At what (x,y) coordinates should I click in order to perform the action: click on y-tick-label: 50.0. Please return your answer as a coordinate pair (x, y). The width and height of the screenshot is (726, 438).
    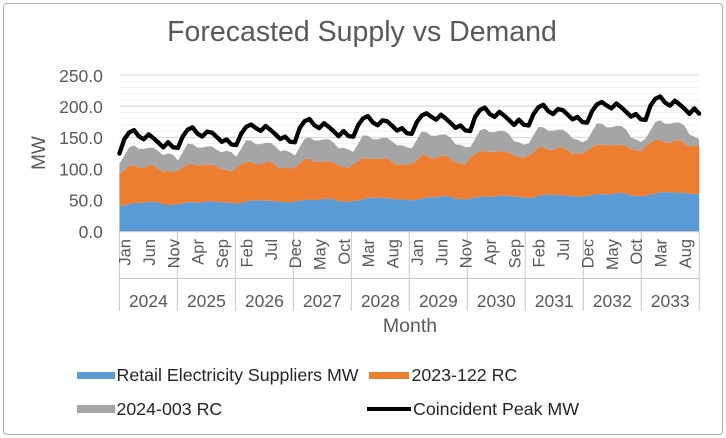
    Looking at the image, I should click on (86, 201).